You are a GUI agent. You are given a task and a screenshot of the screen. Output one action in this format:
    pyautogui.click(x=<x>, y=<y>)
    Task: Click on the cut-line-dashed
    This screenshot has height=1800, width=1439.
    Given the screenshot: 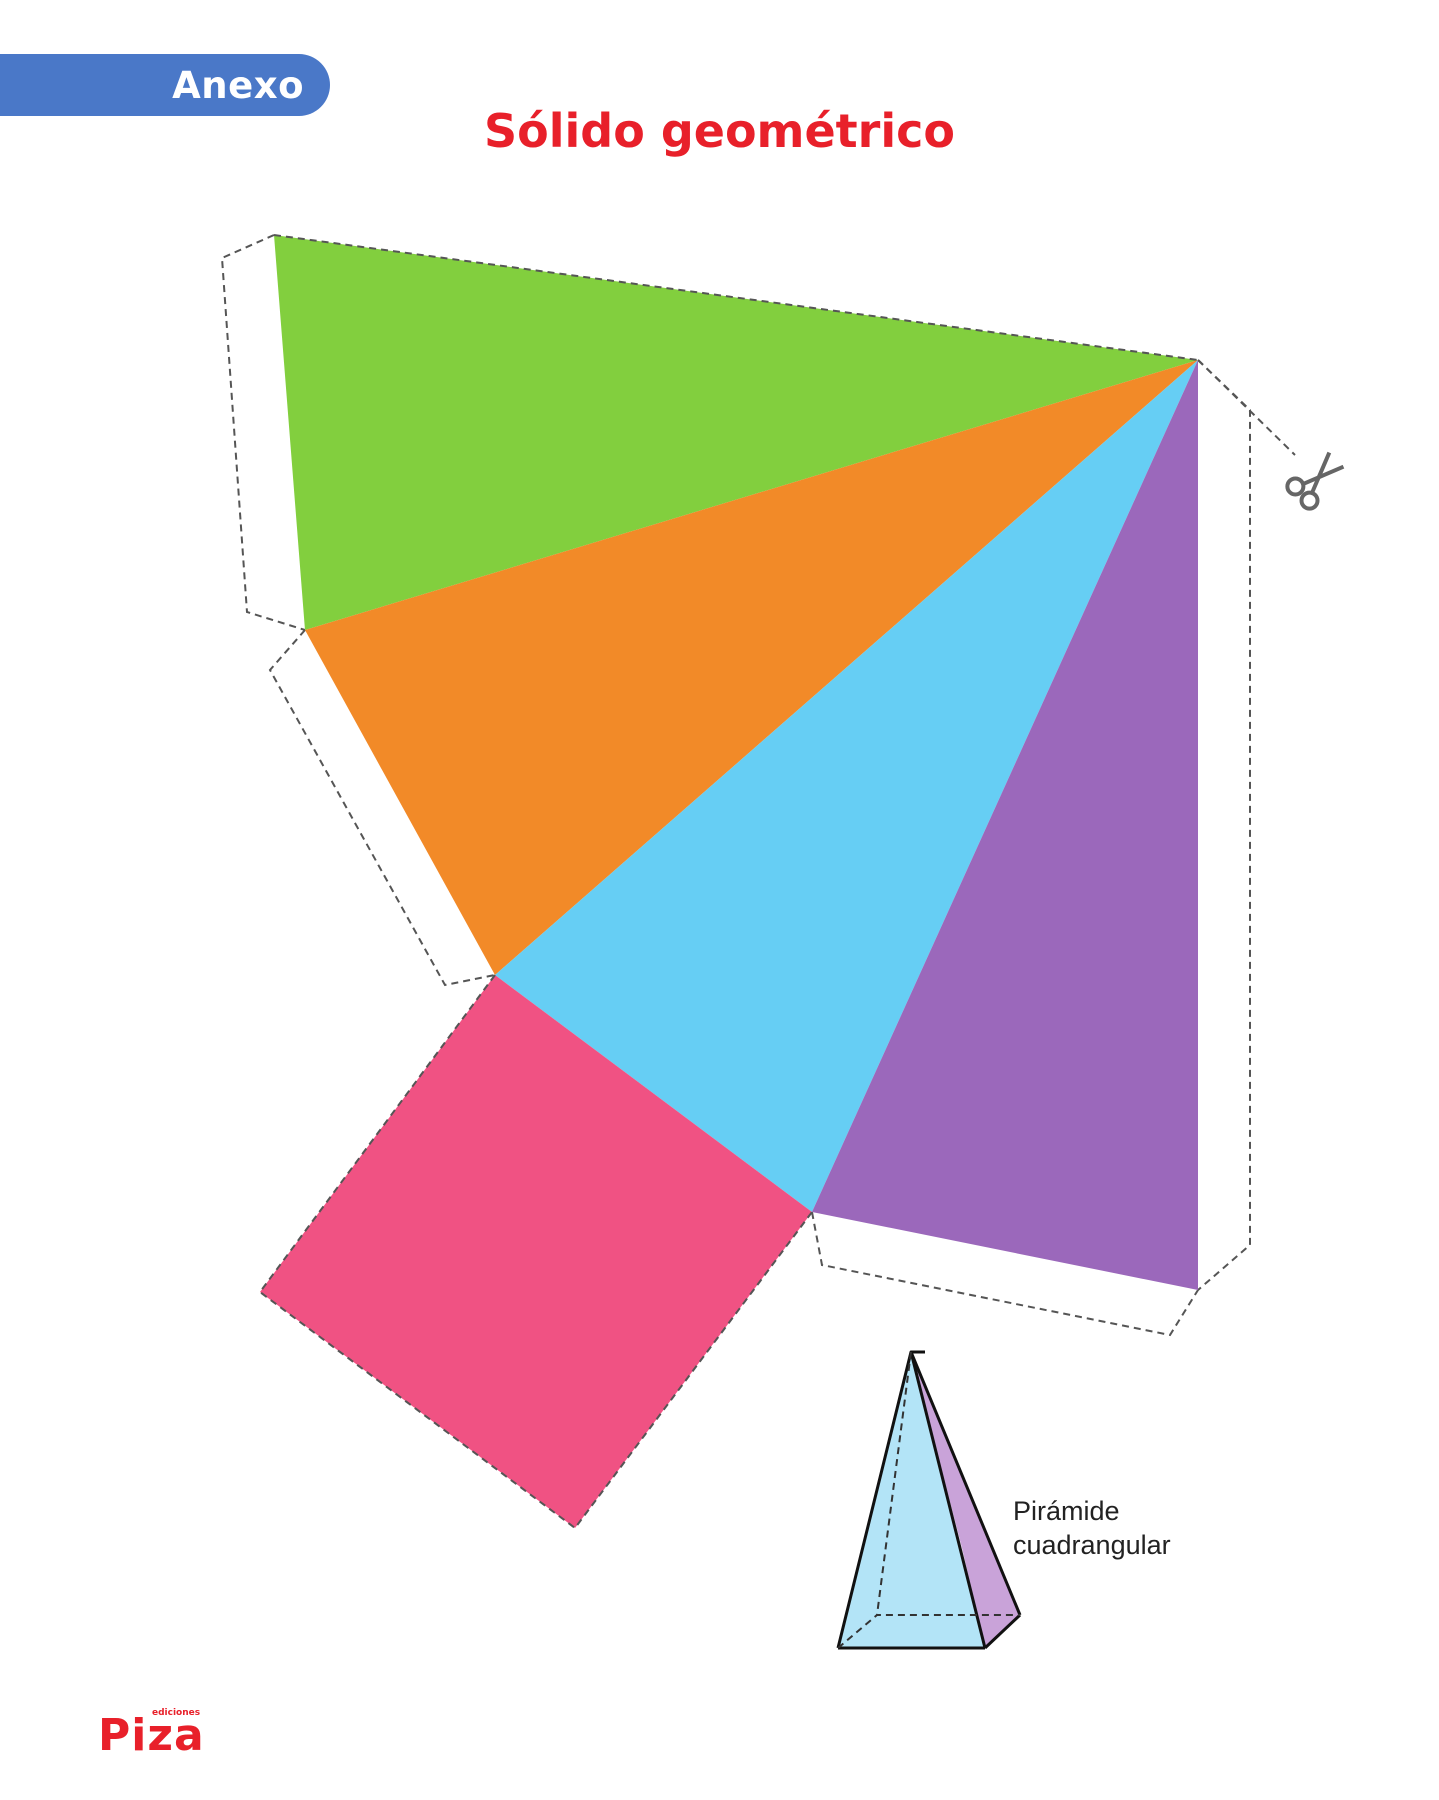 What is the action you would take?
    pyautogui.click(x=1246, y=407)
    